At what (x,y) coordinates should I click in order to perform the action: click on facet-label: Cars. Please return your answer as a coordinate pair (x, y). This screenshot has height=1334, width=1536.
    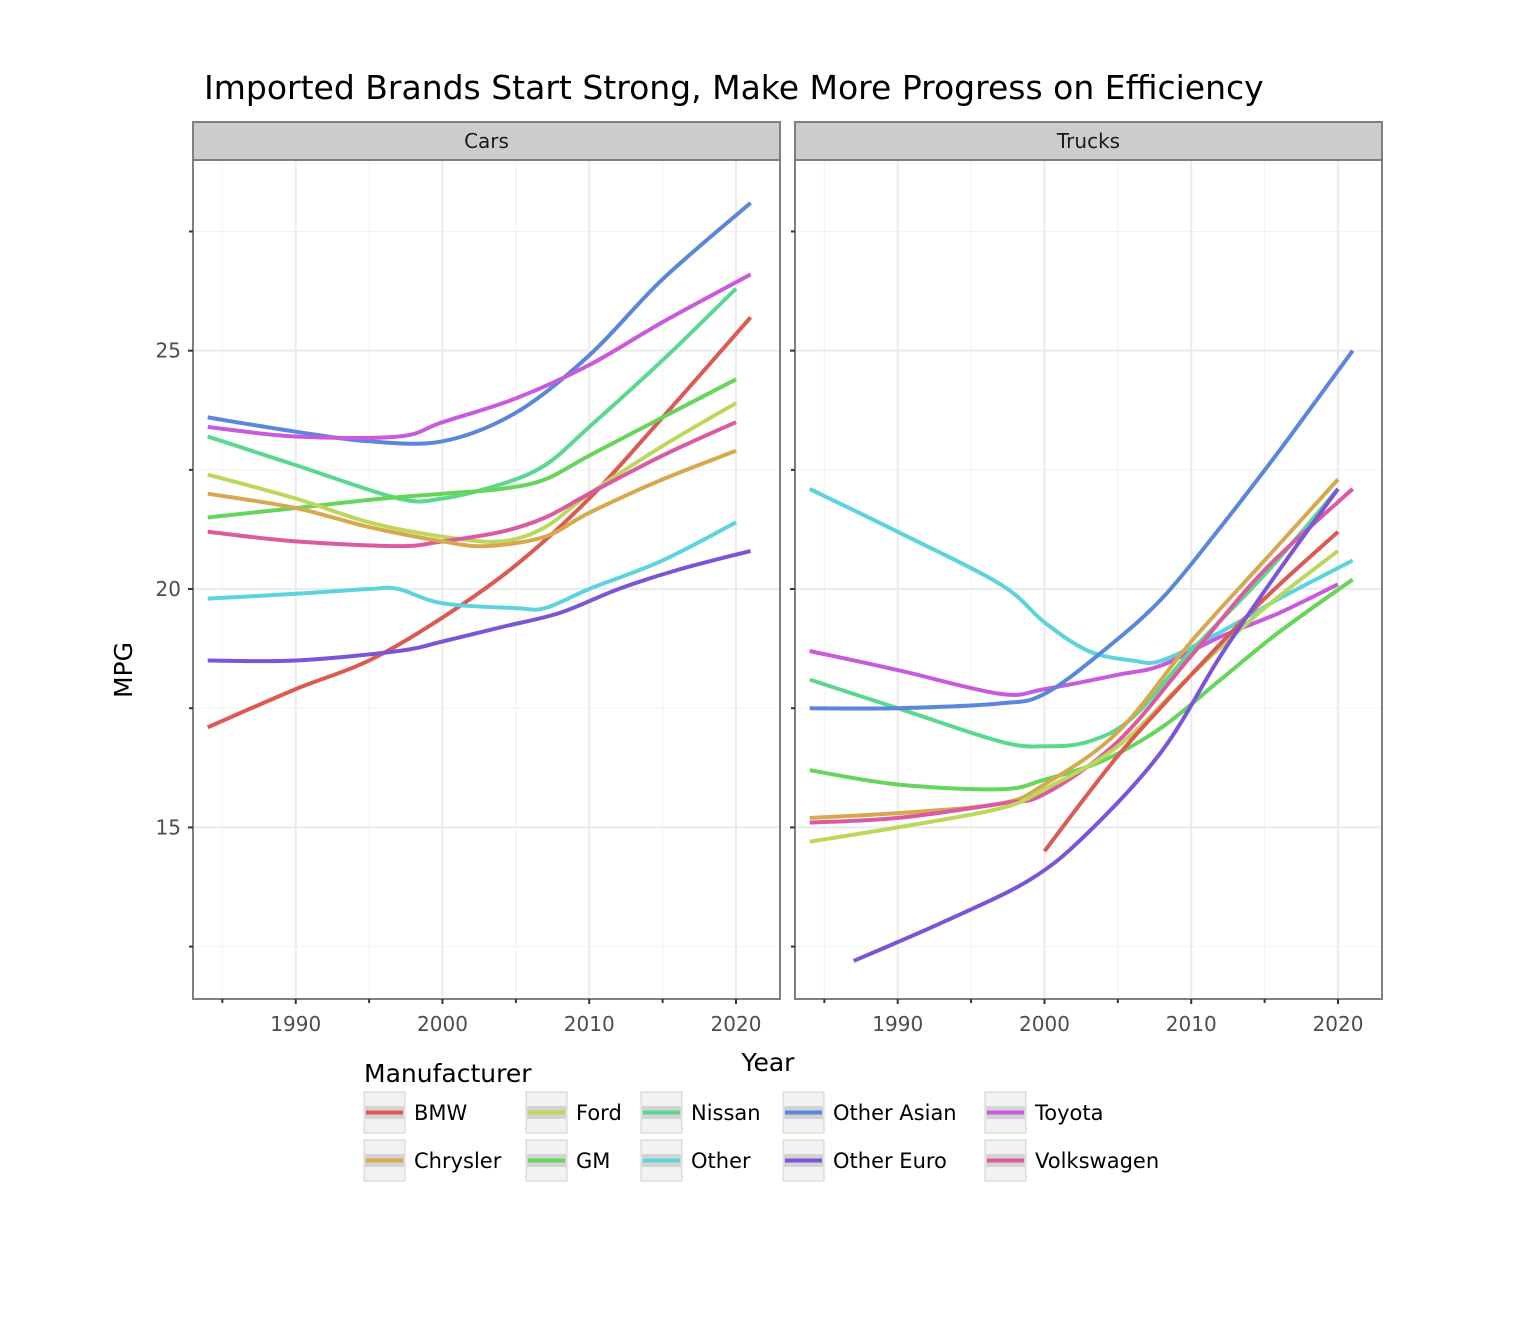
    Looking at the image, I should click on (486, 141).